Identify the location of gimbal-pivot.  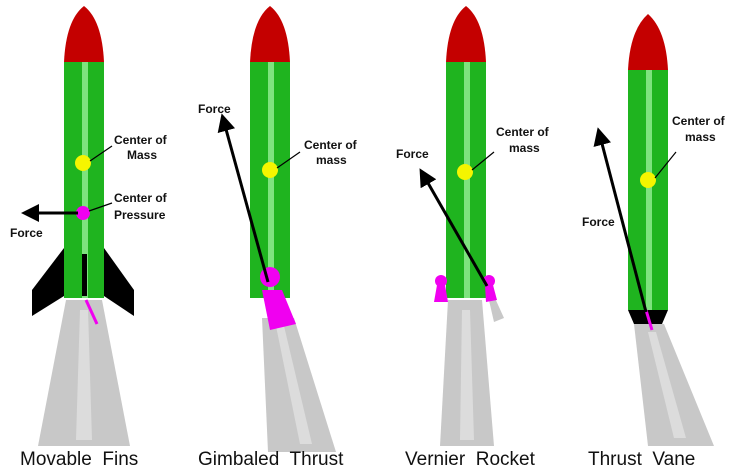
(270, 277).